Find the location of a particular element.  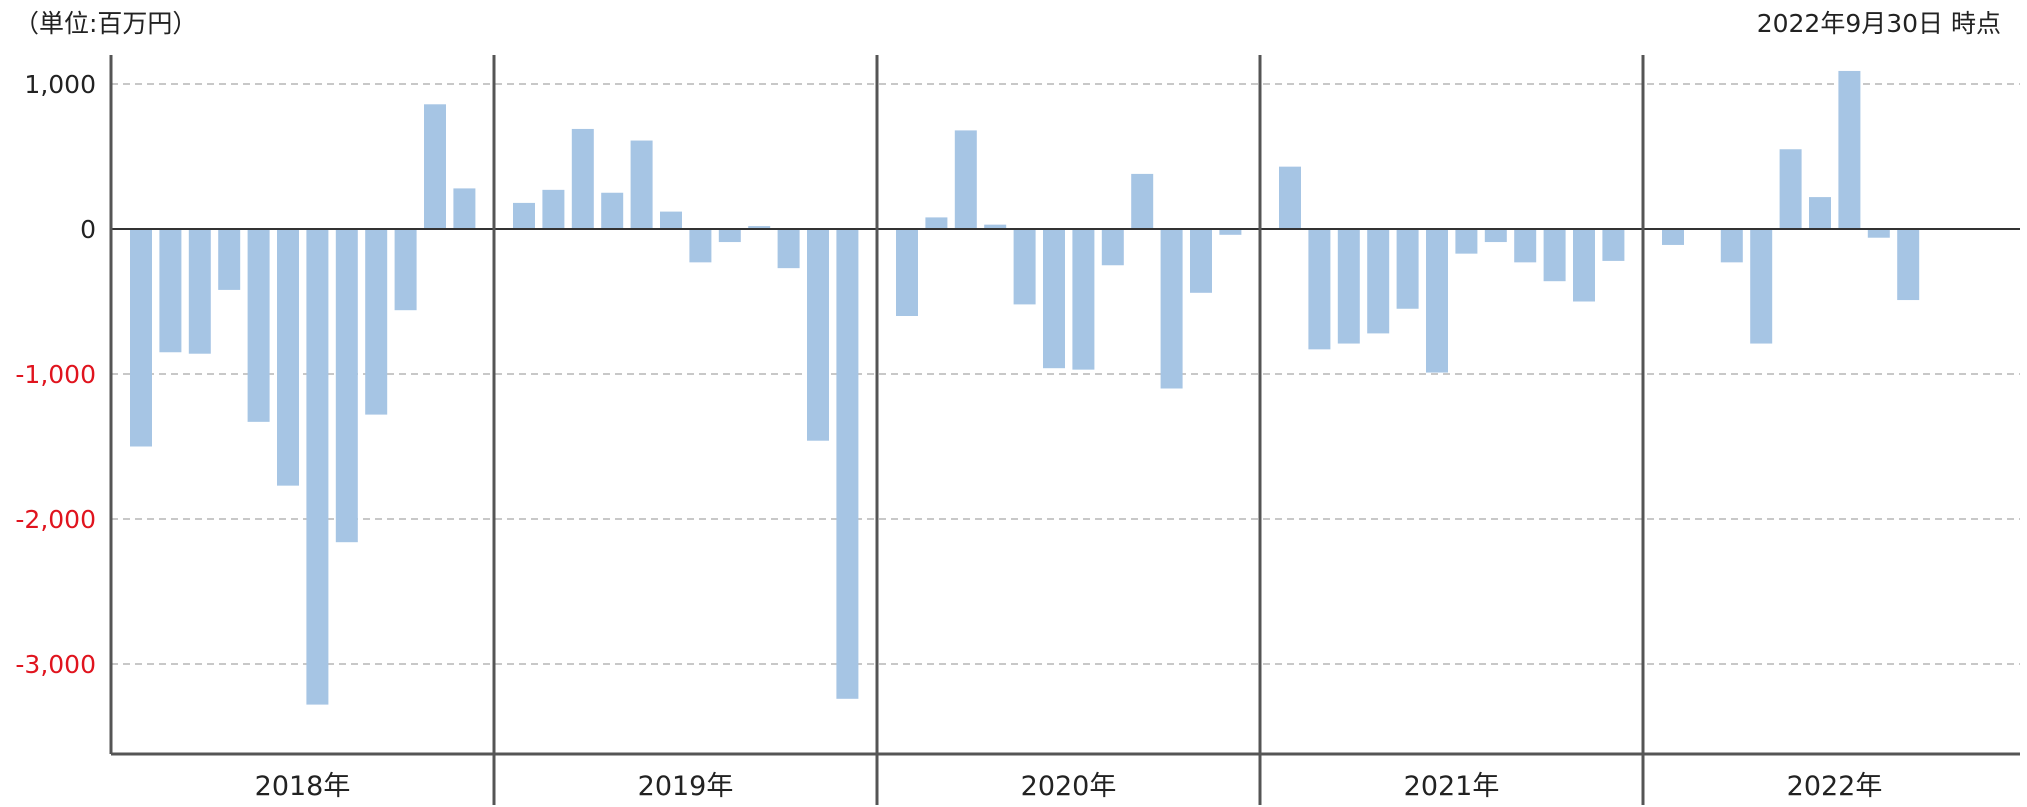

bar-2021年-1 is located at coordinates (1290, 197).